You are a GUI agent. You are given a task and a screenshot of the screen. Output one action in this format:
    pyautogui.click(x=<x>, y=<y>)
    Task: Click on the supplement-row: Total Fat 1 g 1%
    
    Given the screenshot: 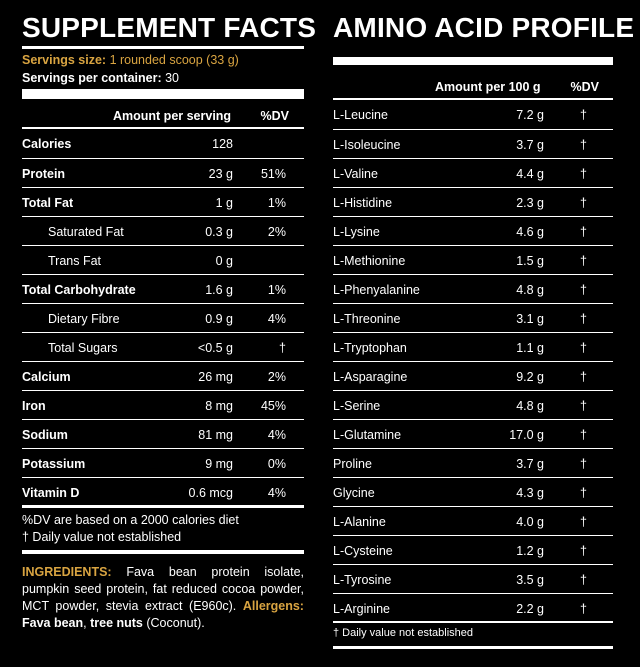 What is the action you would take?
    pyautogui.click(x=163, y=201)
    